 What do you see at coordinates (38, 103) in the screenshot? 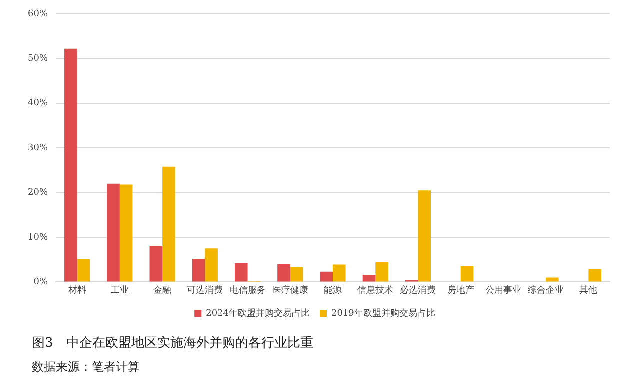
I see `y-tick-label: 40%` at bounding box center [38, 103].